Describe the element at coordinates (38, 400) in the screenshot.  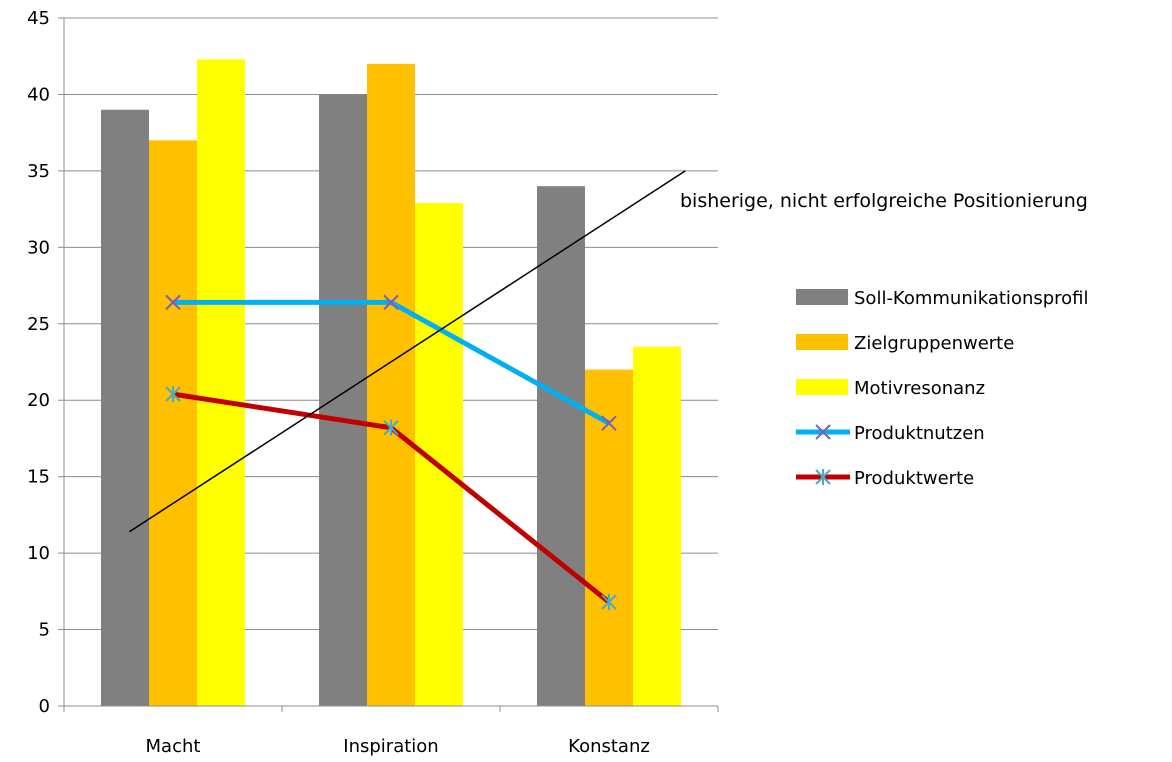
I see `y-tick-label: 20` at that location.